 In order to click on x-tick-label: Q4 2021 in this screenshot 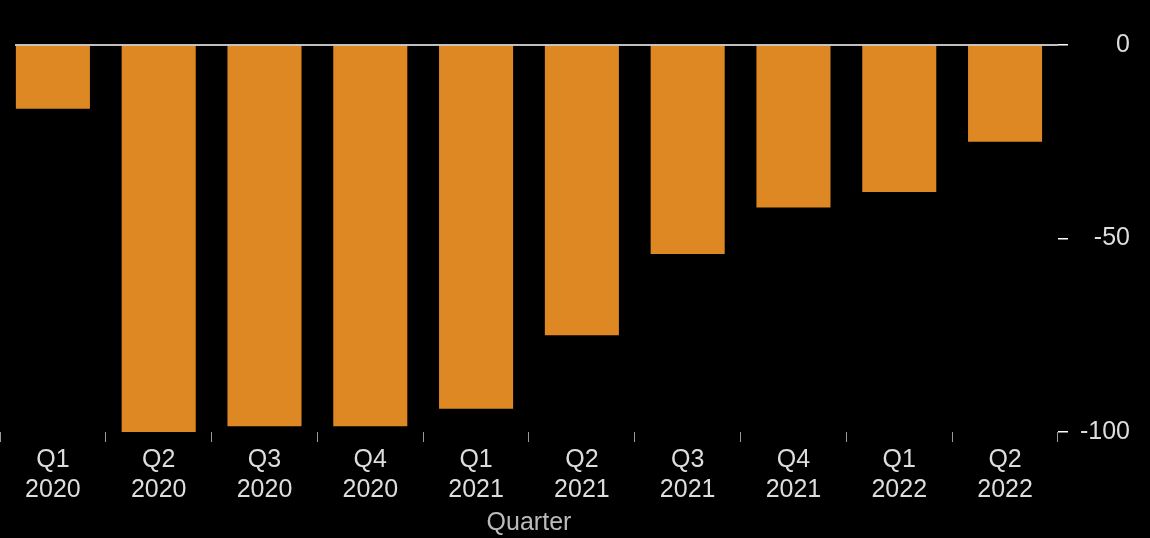, I will do `click(793, 472)`.